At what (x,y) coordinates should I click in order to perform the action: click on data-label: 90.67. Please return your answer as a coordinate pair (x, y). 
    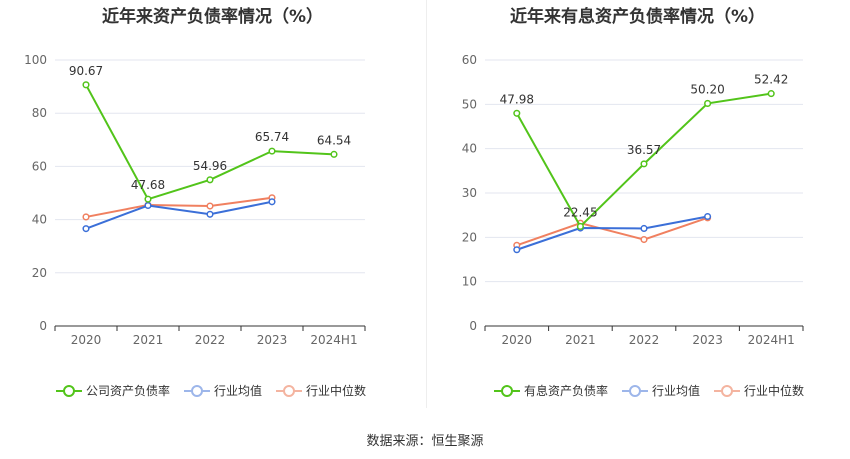
    Looking at the image, I should click on (86, 71).